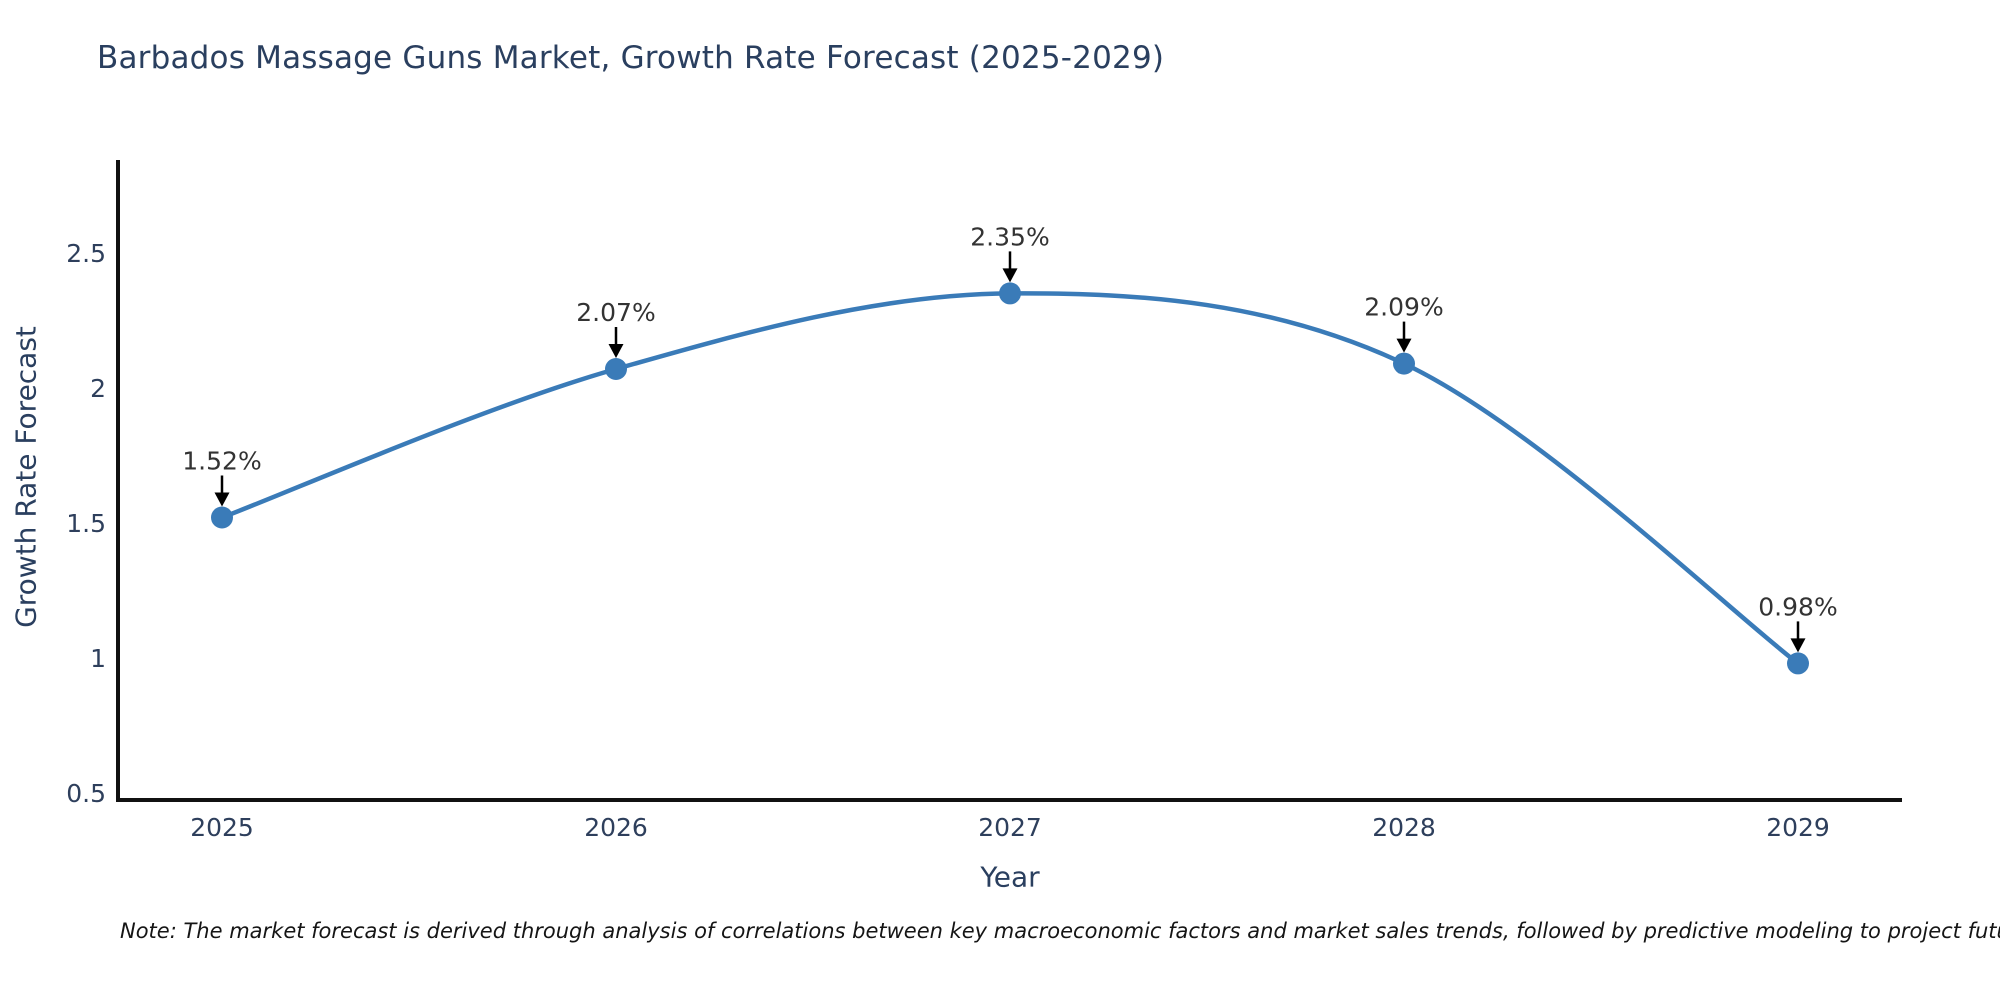 The image size is (2000, 1000). I want to click on y-tick-label: 0.5, so click(86, 793).